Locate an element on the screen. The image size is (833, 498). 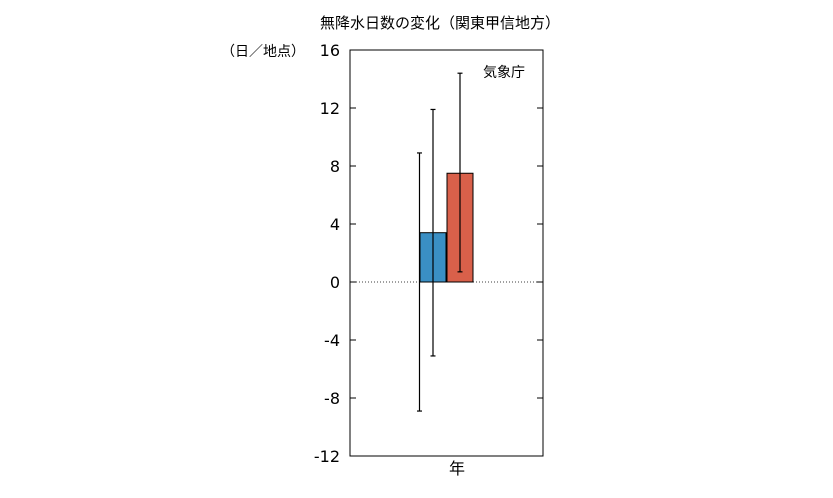
error-bars-group is located at coordinates (440, 242).